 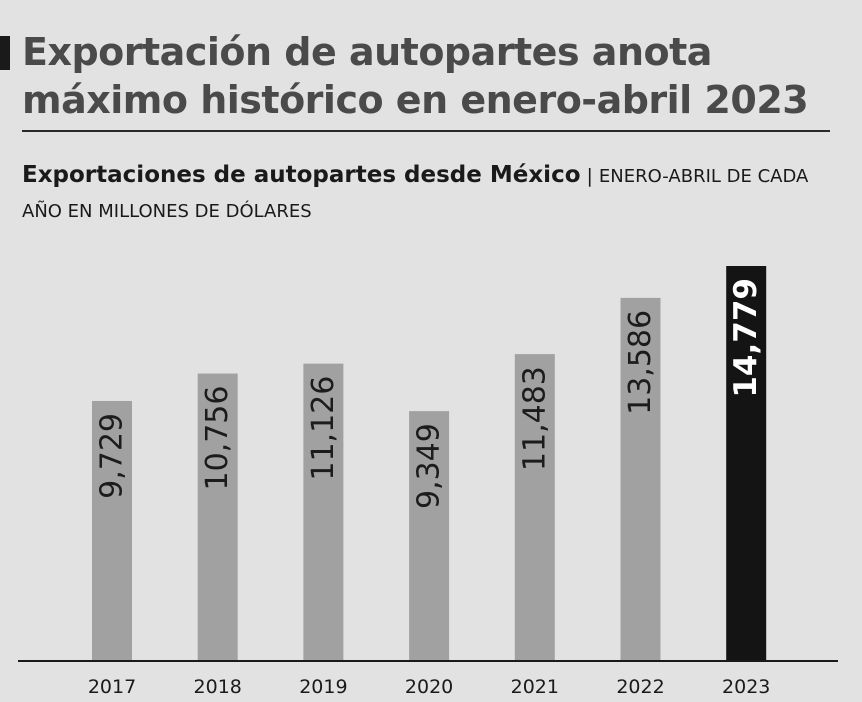 I want to click on bar-2021, so click(x=534, y=507).